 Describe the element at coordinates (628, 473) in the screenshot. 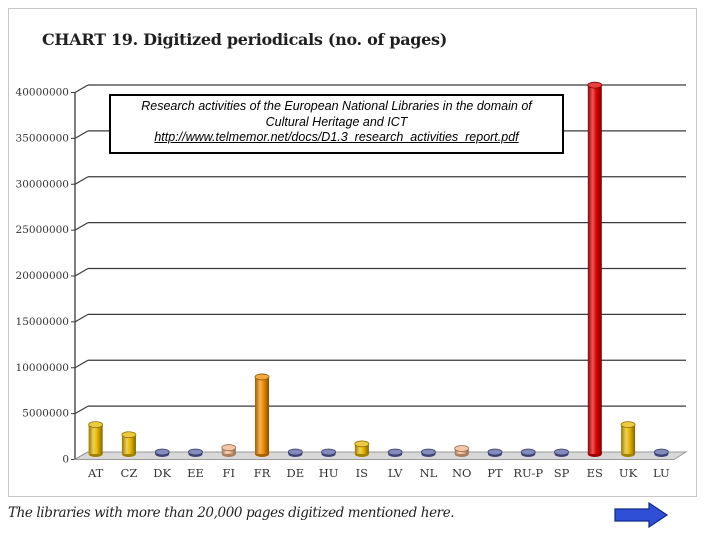

I see `x-tick-label: UK` at that location.